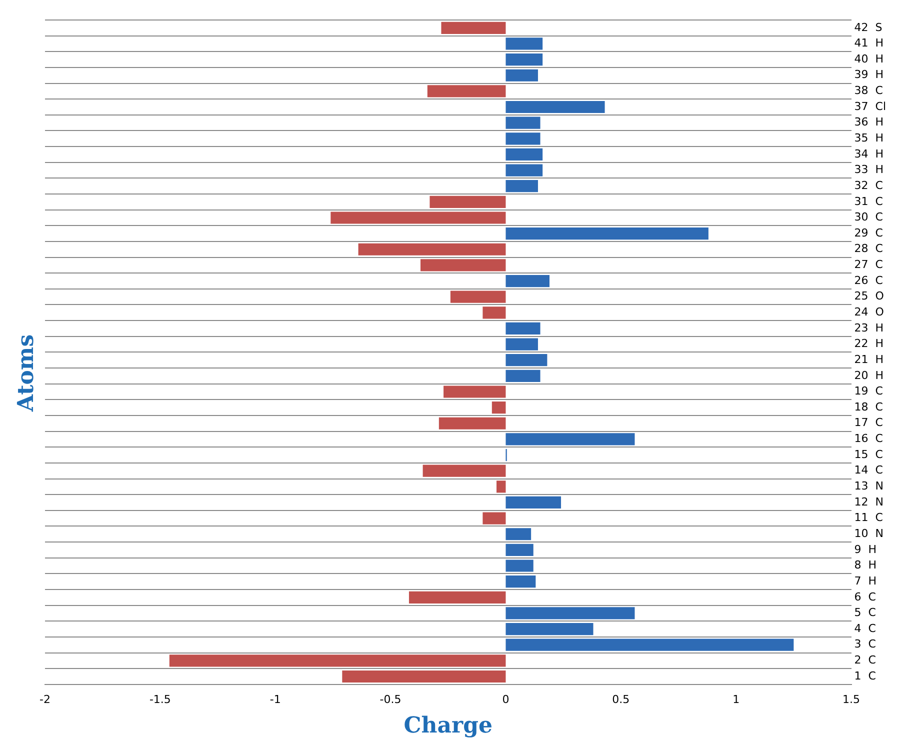 The image size is (909, 754). Describe the element at coordinates (869, 122) in the screenshot. I see `y-tick-label: 36 H` at that location.